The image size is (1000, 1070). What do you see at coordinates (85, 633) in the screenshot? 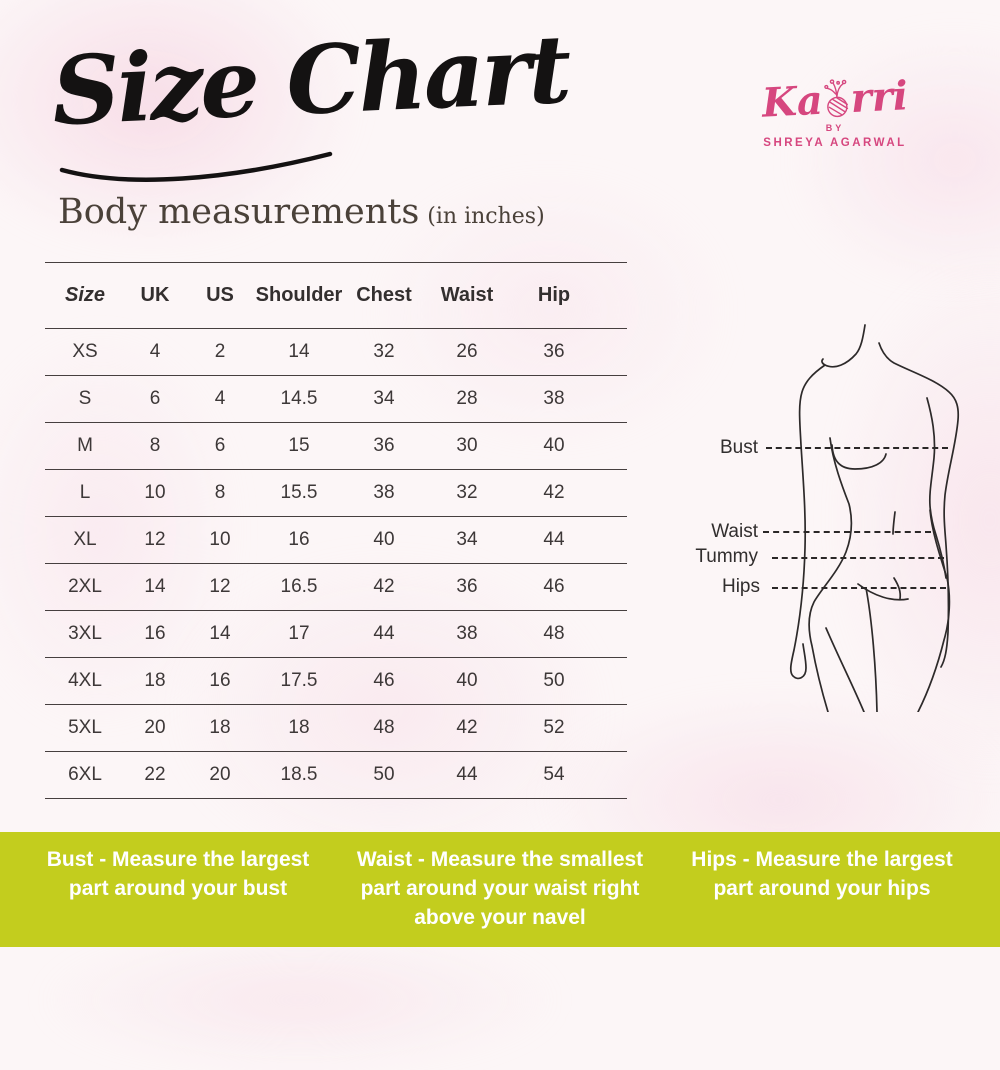
I see `table-cell: 3XL` at bounding box center [85, 633].